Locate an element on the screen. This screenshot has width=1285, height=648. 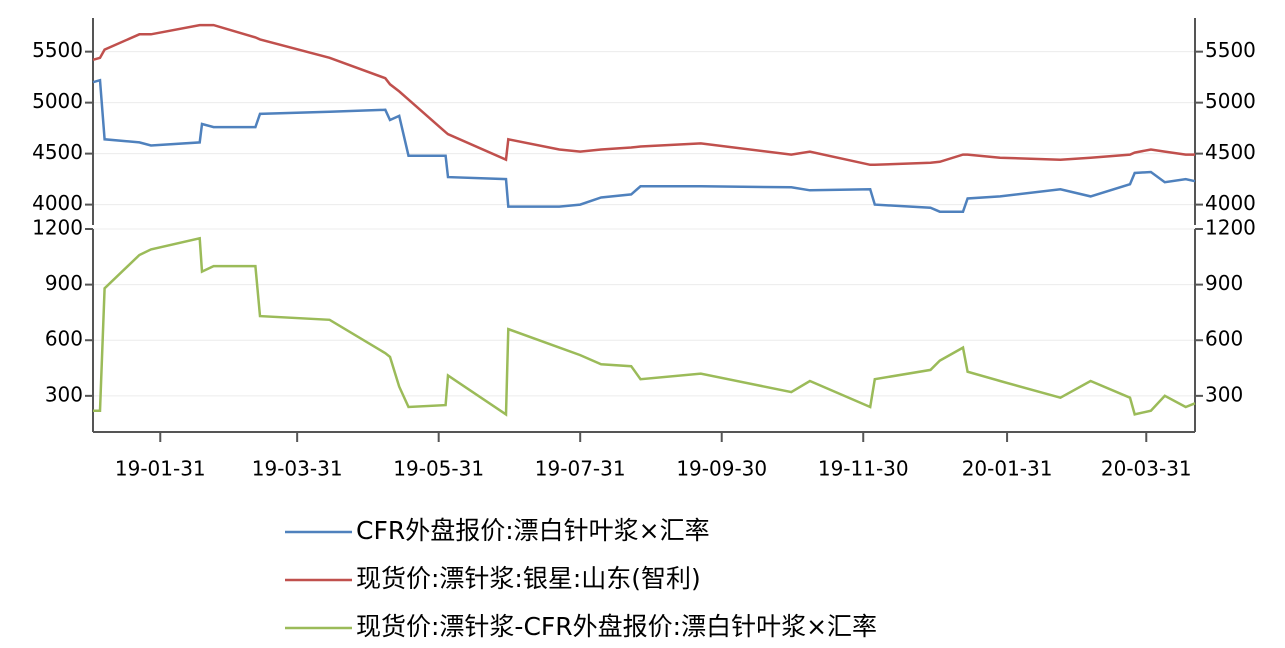
x-tick-label: 19-01-31 is located at coordinates (160, 469).